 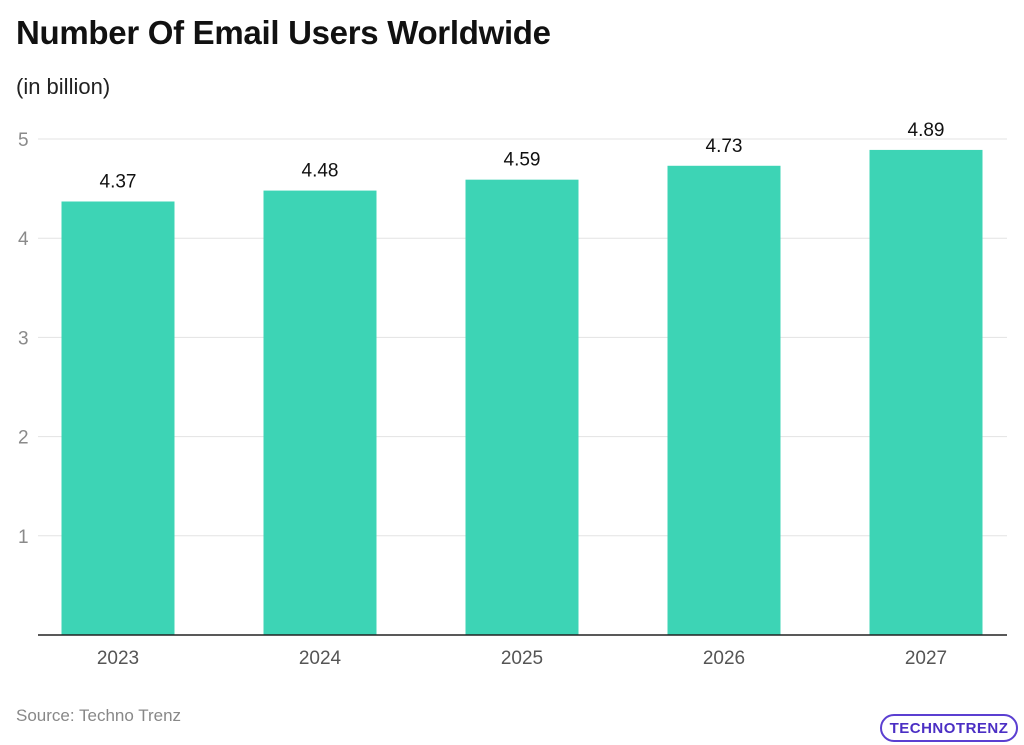 I want to click on y-tick-label: 2, so click(x=23, y=438).